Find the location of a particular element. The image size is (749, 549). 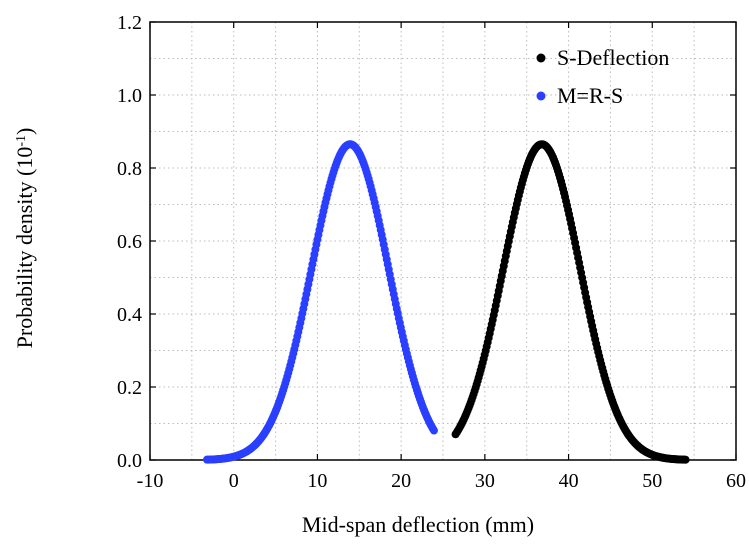

legend-label: S-Deflection is located at coordinates (613, 57).